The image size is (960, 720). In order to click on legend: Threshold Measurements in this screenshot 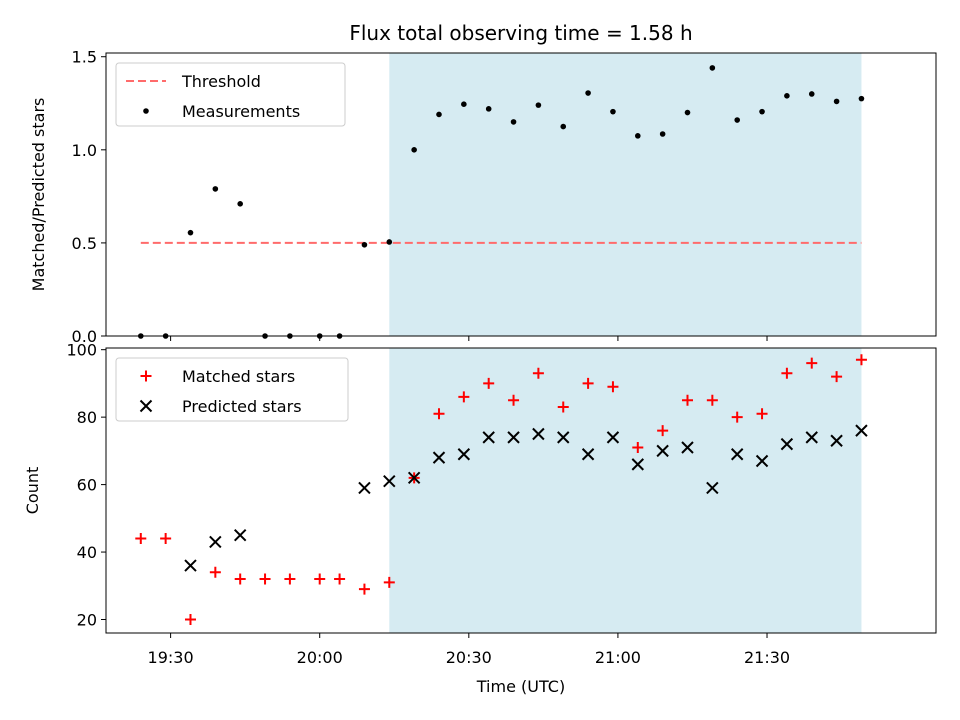, I will do `click(230, 94)`.